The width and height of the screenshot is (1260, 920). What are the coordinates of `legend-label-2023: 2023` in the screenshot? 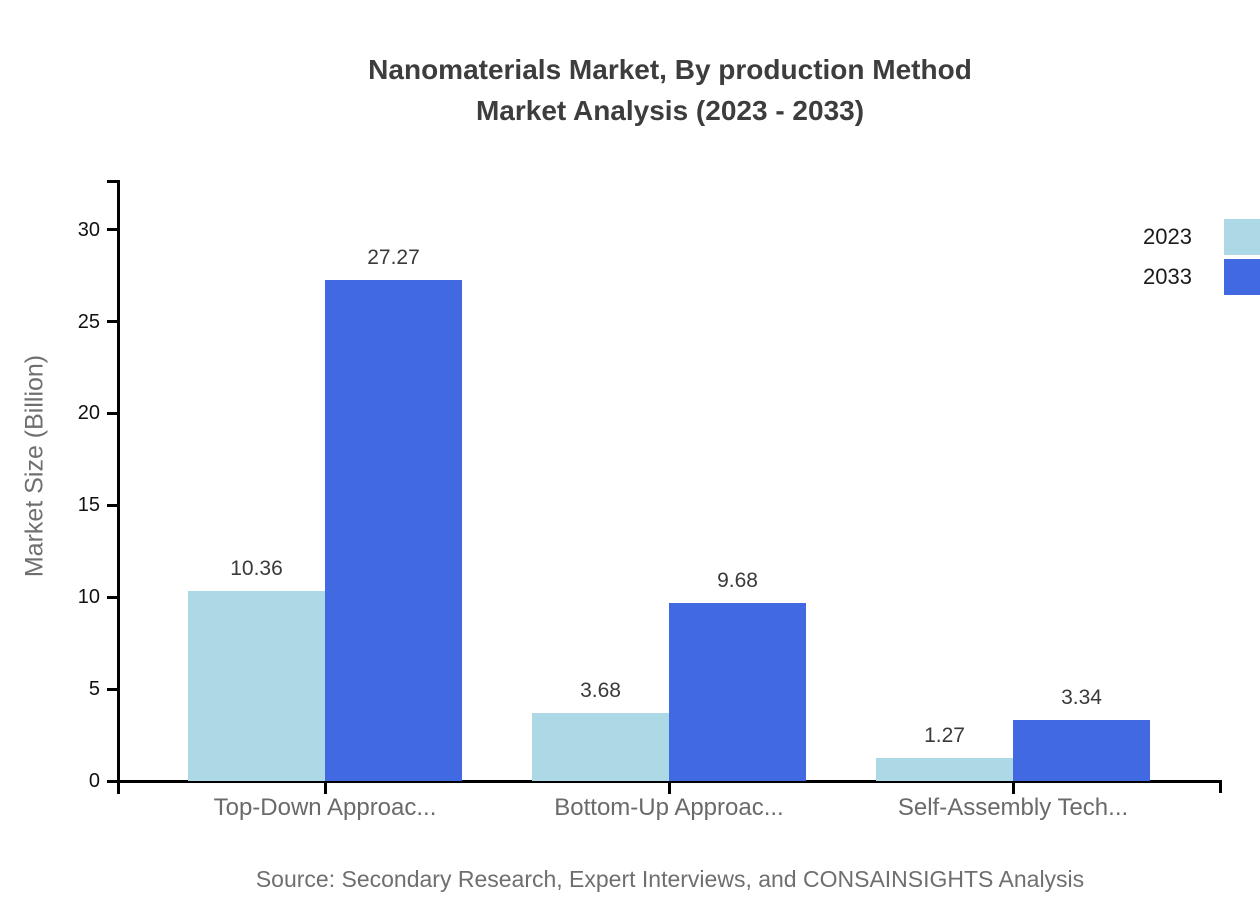 It's located at (1167, 236).